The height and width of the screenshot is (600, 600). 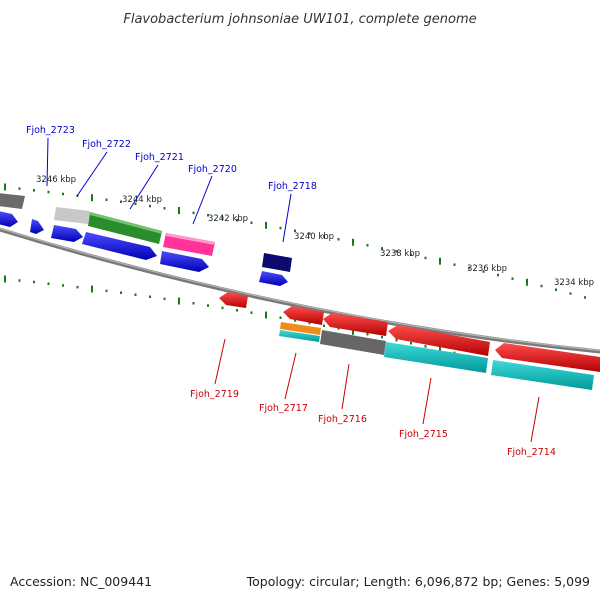 What do you see at coordinates (212, 169) in the screenshot?
I see `gene-label-fjoh-2720: Fjoh_2720` at bounding box center [212, 169].